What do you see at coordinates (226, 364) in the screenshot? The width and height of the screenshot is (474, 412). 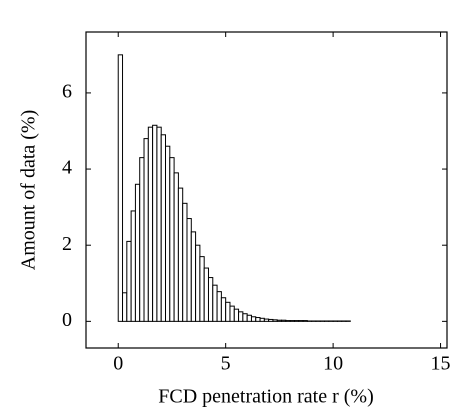 I see `x-tick-label: 5` at bounding box center [226, 364].